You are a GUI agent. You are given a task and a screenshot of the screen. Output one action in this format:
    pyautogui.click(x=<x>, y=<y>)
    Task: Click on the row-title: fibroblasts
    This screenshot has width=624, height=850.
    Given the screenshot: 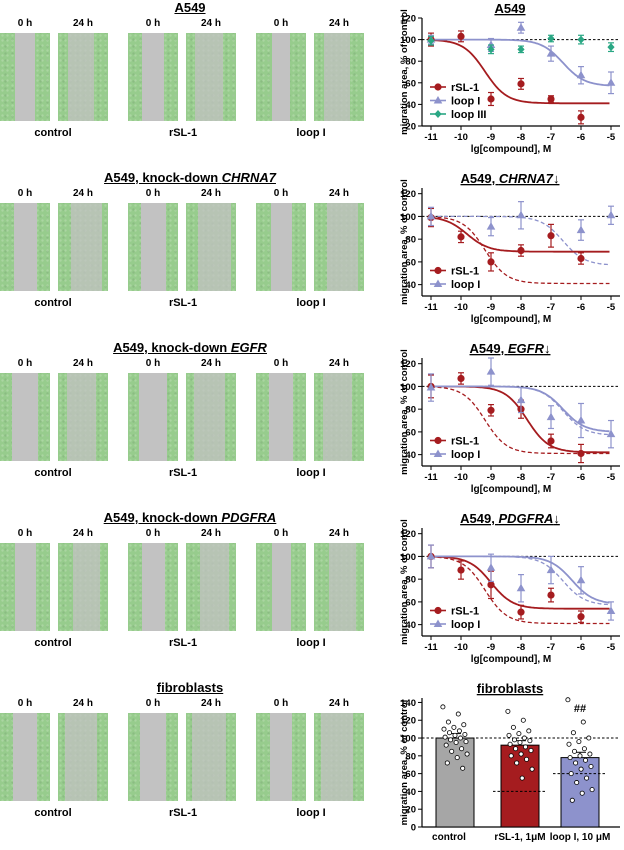 What is the action you would take?
    pyautogui.click(x=190, y=687)
    